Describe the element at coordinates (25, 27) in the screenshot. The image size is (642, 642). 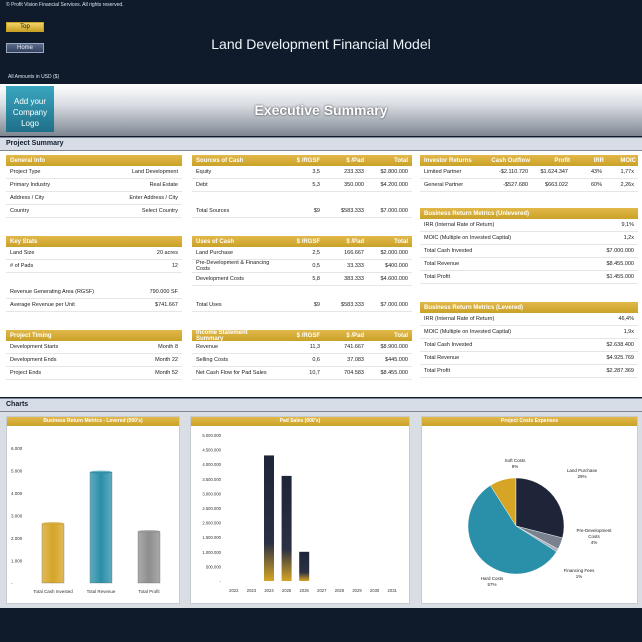
I see `top-button: Top` at that location.